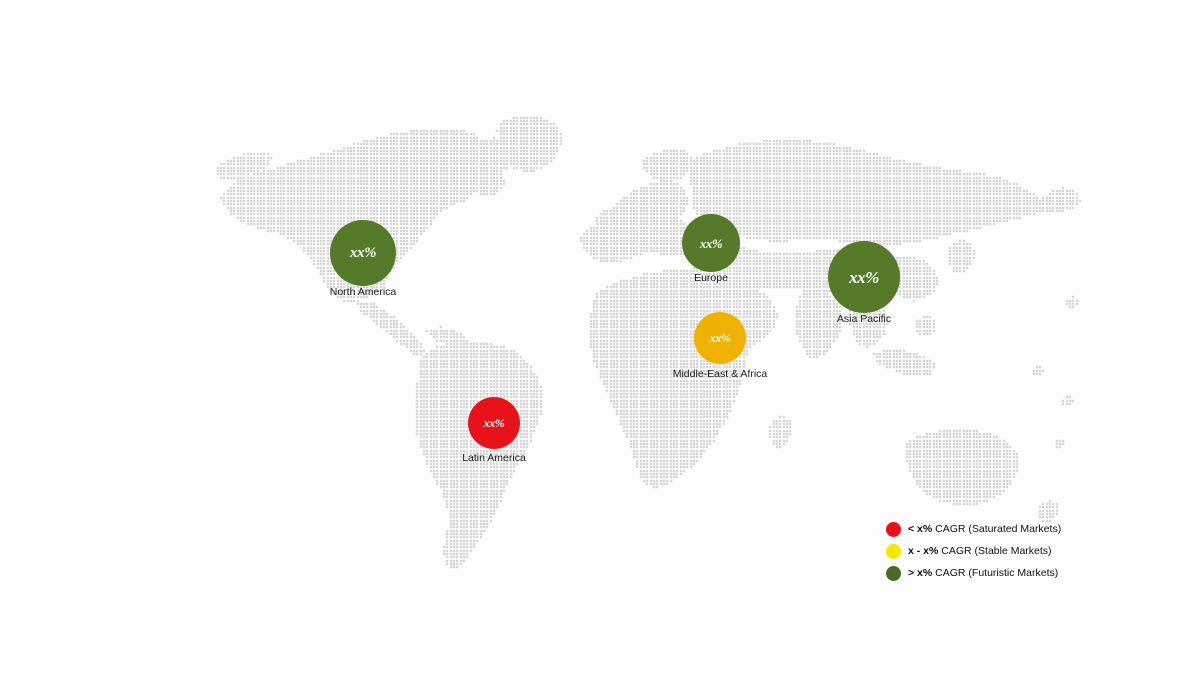  I want to click on bubble-value-asia-pacific: xx%, so click(864, 277).